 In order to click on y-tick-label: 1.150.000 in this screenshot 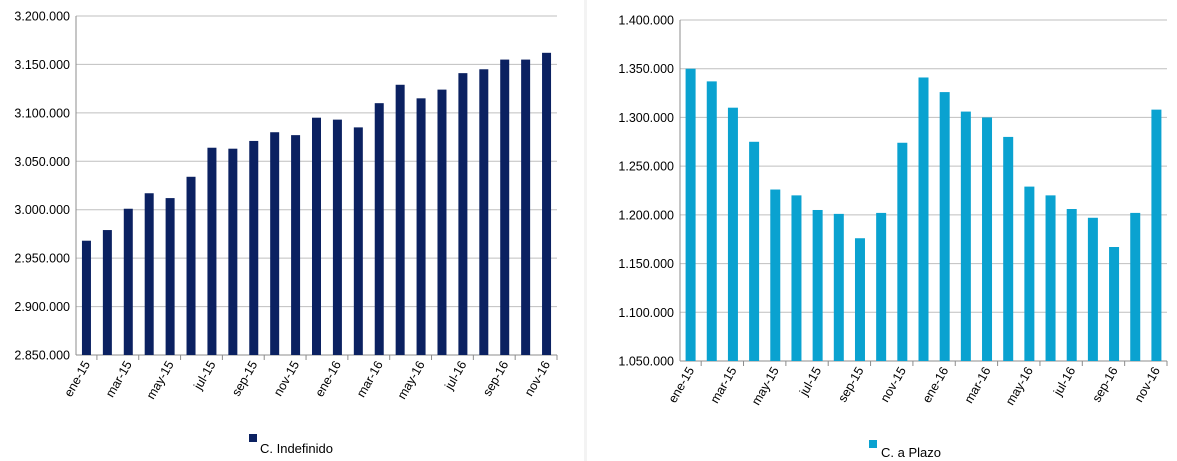, I will do `click(646, 264)`.